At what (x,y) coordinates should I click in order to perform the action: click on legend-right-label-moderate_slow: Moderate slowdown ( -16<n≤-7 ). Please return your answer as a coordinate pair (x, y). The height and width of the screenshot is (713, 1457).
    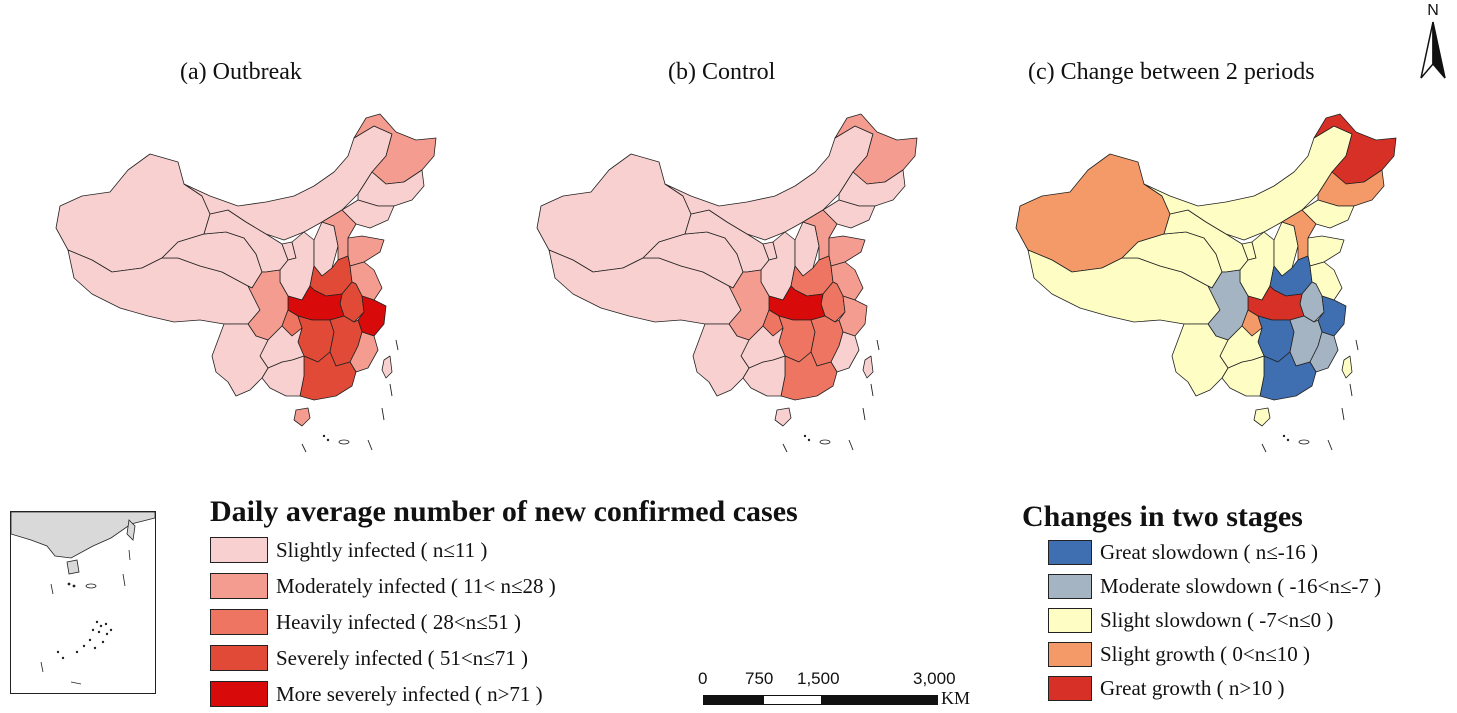
    Looking at the image, I should click on (1241, 586).